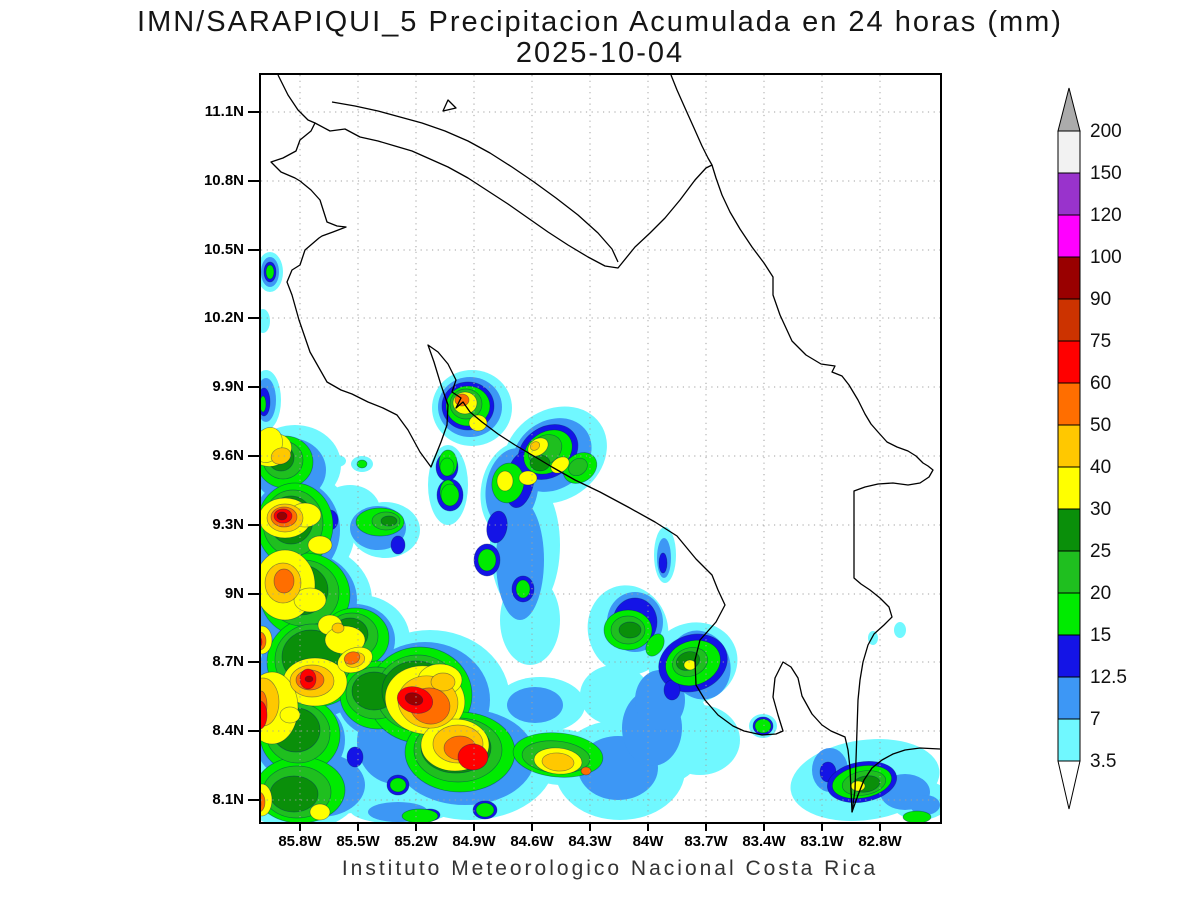 The width and height of the screenshot is (1200, 900). What do you see at coordinates (1100, 425) in the screenshot?
I see `colorbar-label: 50` at bounding box center [1100, 425].